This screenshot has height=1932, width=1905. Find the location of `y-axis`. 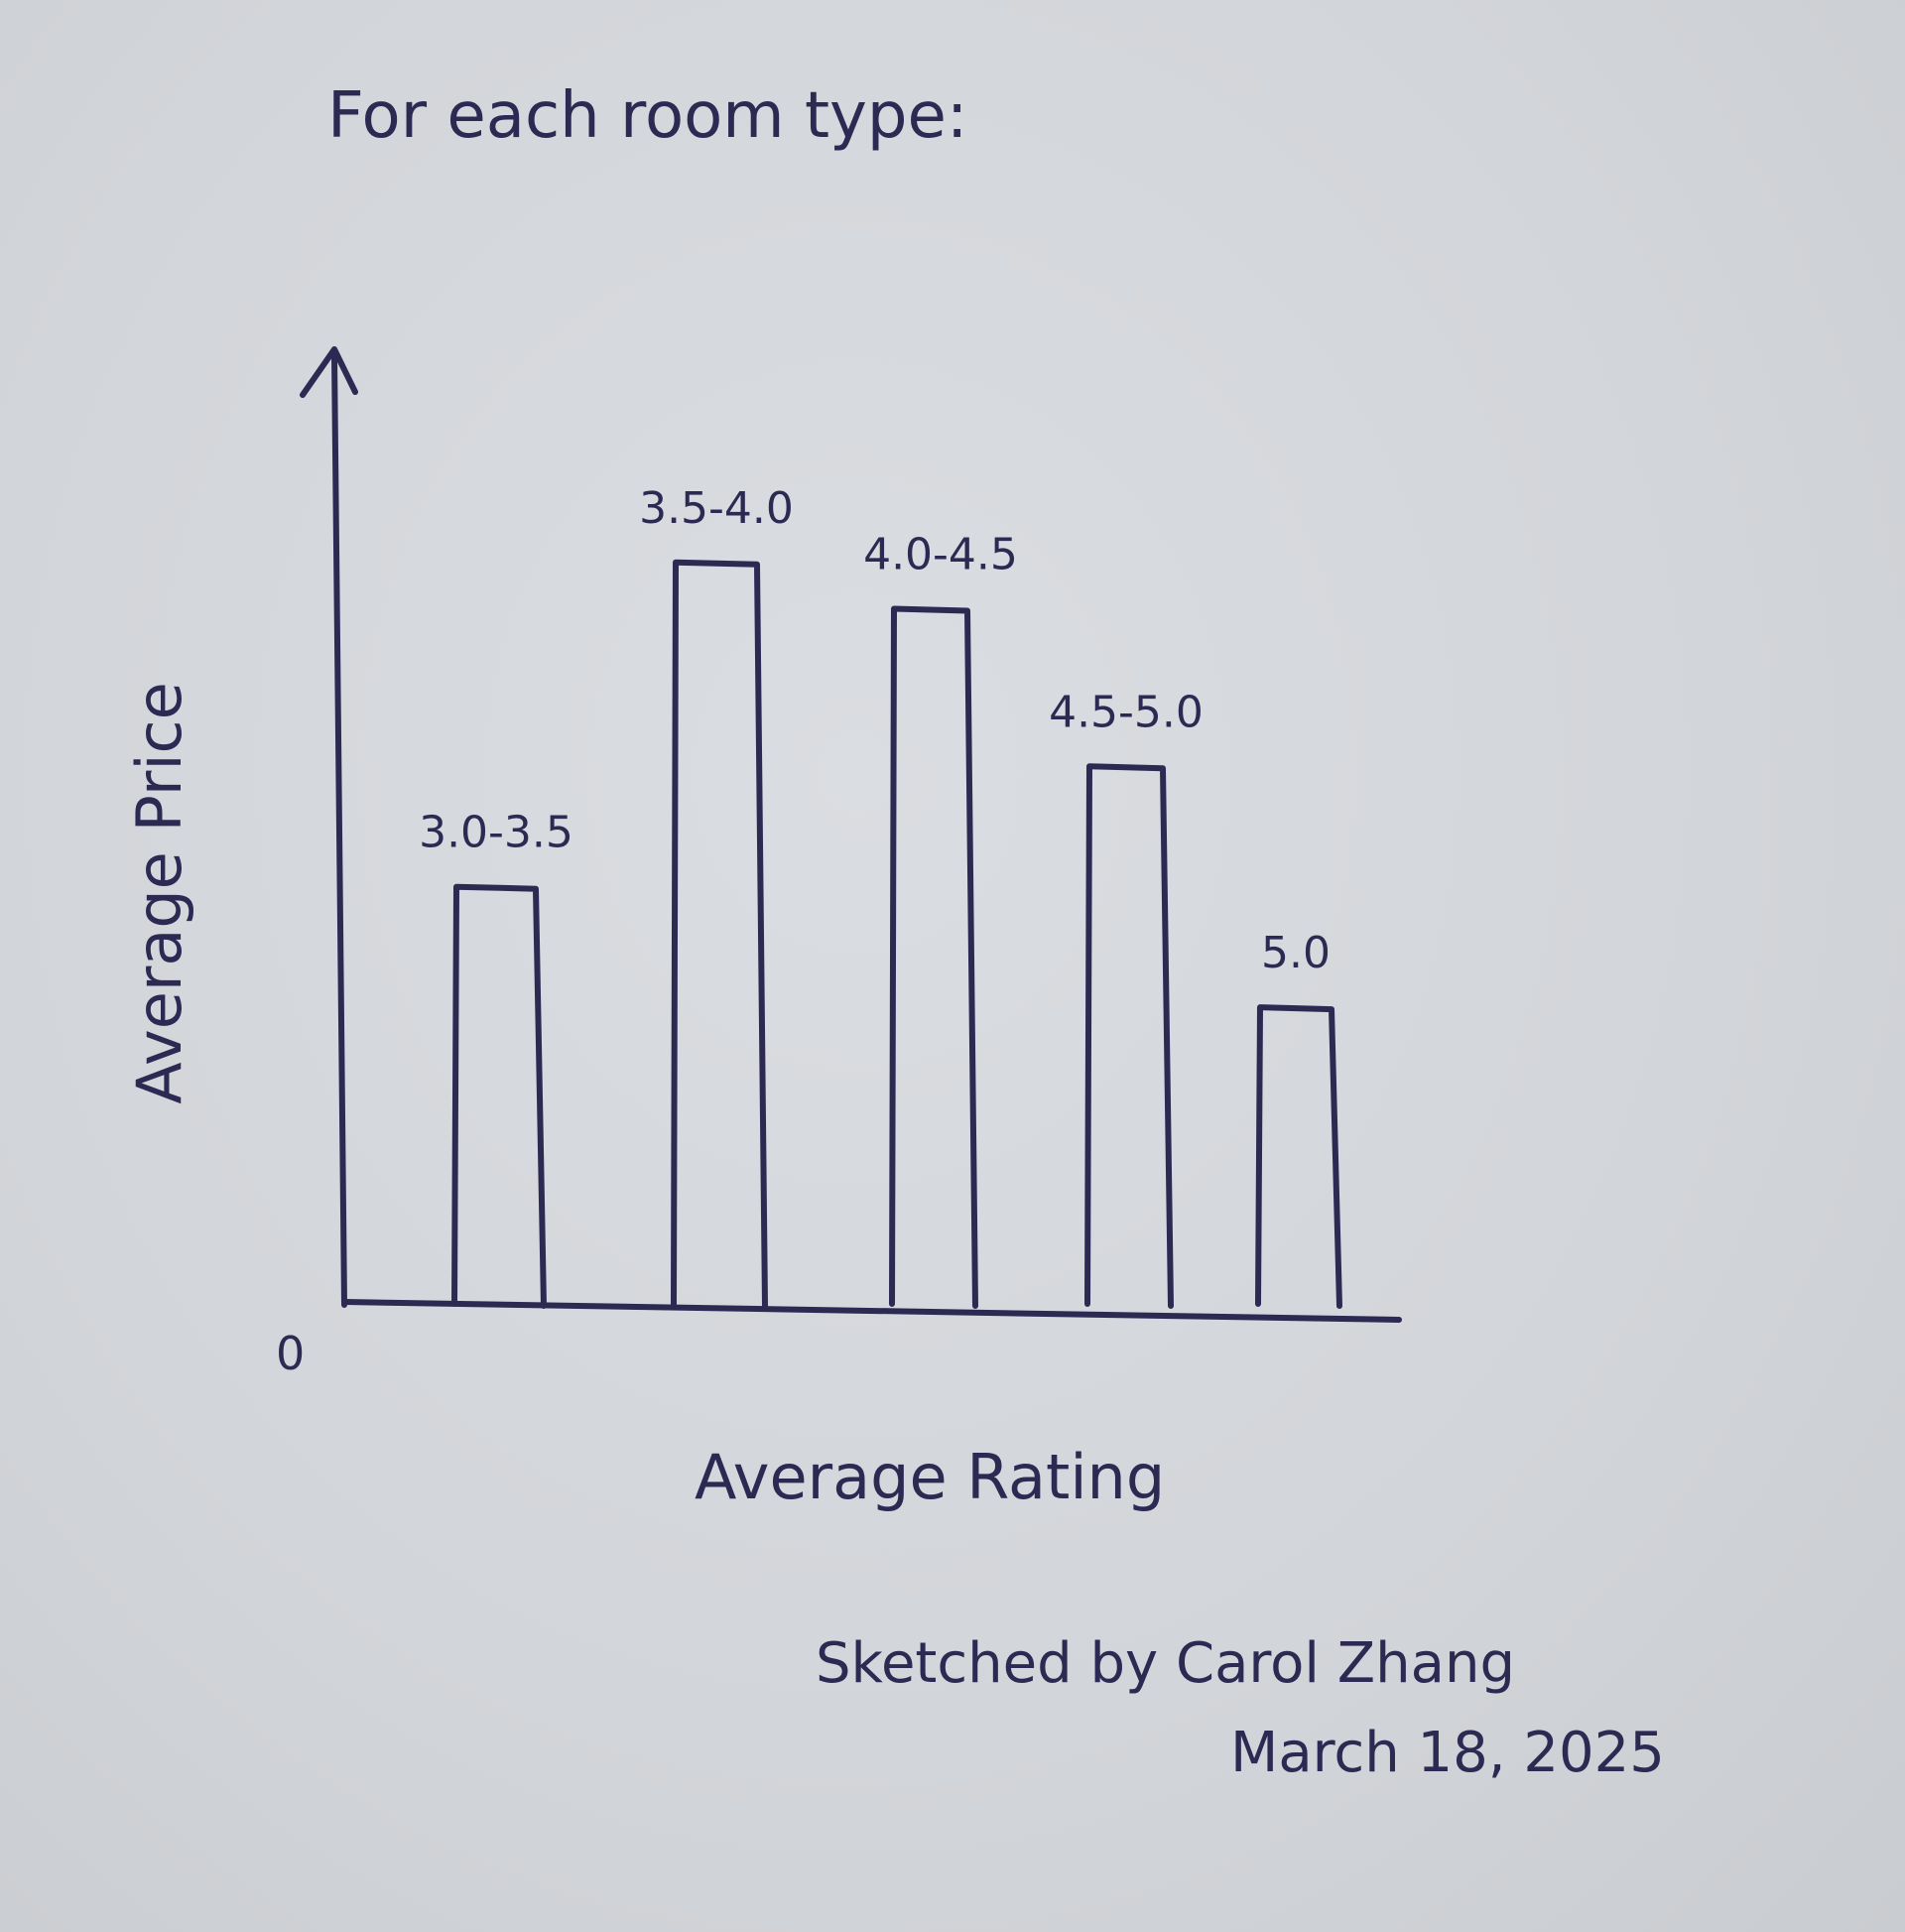

y-axis is located at coordinates (339, 831).